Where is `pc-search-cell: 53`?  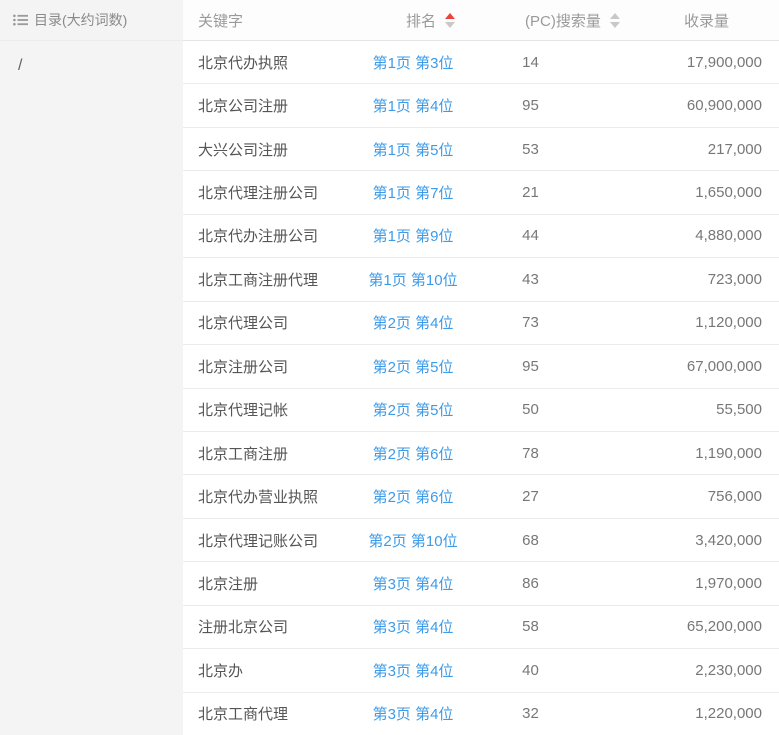 pc-search-cell: 53 is located at coordinates (530, 149).